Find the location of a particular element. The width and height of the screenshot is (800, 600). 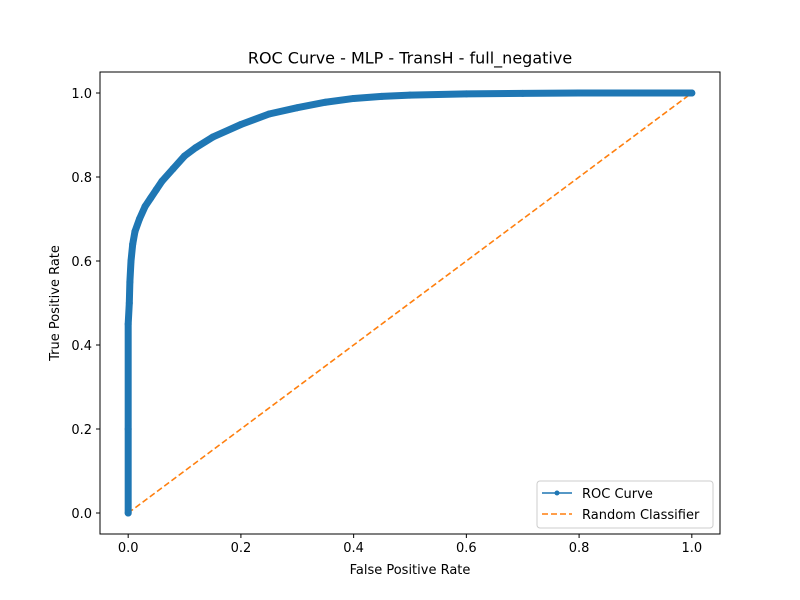

x-axis-label: False Positive Rate is located at coordinates (410, 570).